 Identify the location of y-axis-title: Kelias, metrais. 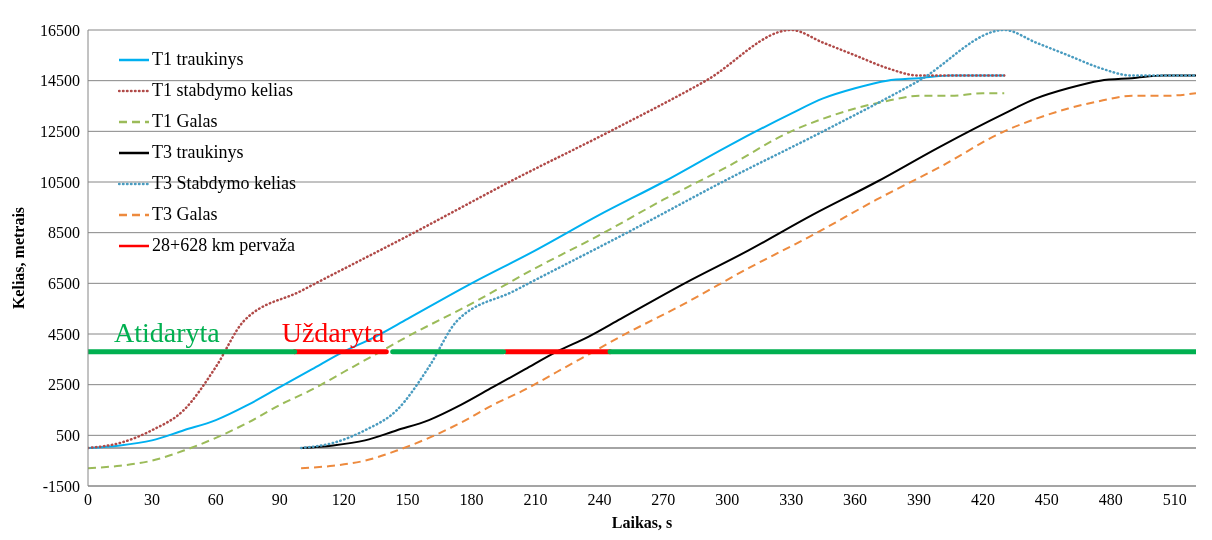
(18, 258).